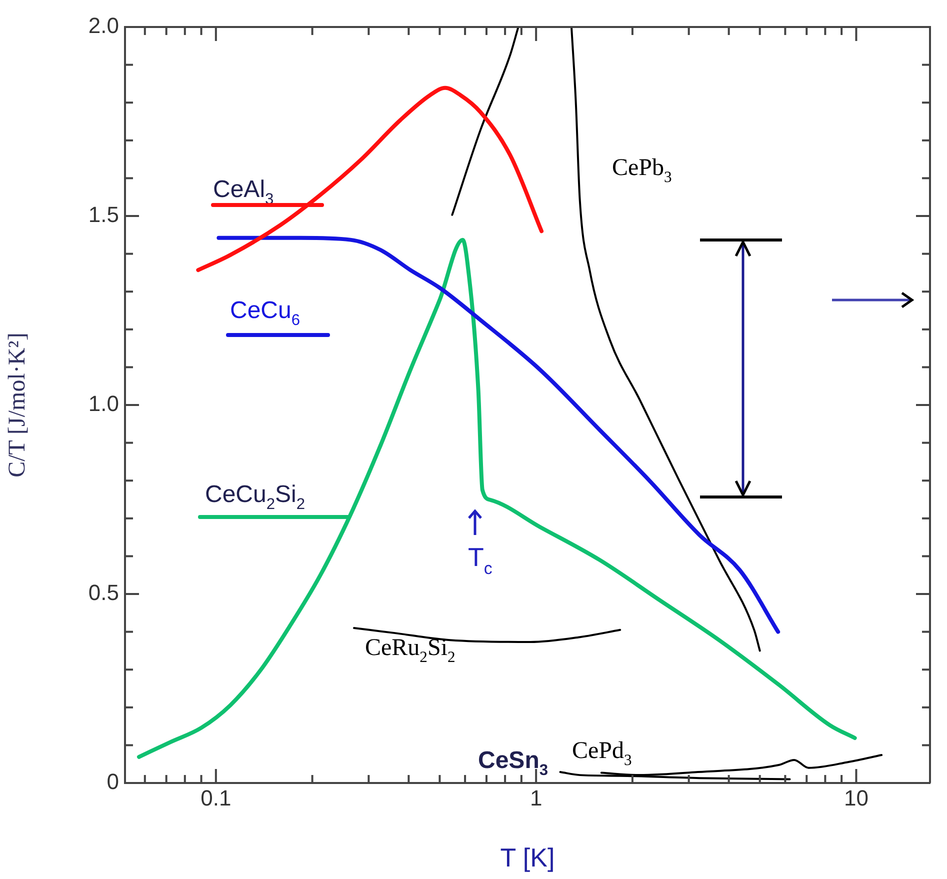 This screenshot has height=879, width=947. I want to click on y-tick-label: 2.0, so click(103, 25).